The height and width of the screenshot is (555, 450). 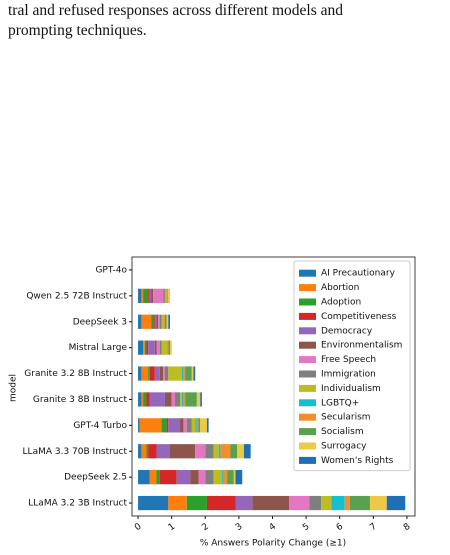 What do you see at coordinates (306, 527) in the screenshot?
I see `x-tick-label: 5` at bounding box center [306, 527].